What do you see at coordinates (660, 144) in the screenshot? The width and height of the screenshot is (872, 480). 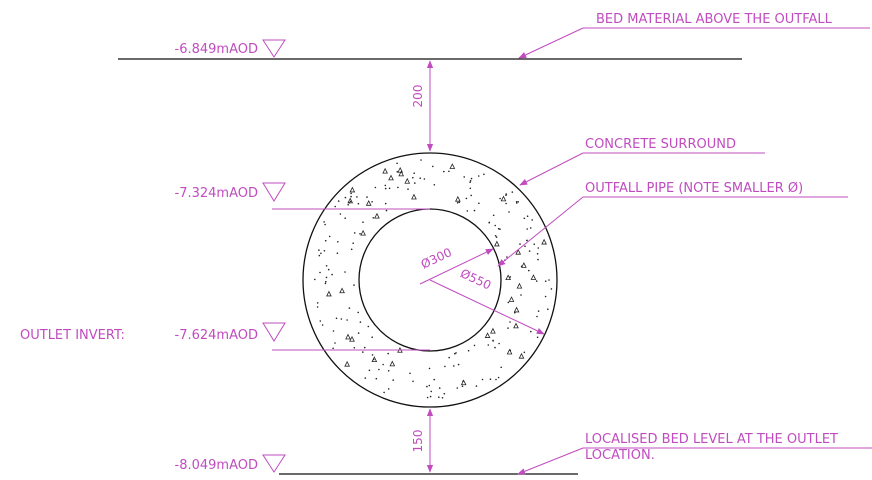 I see `callout-concrete: CONCRETE SURROUND` at bounding box center [660, 144].